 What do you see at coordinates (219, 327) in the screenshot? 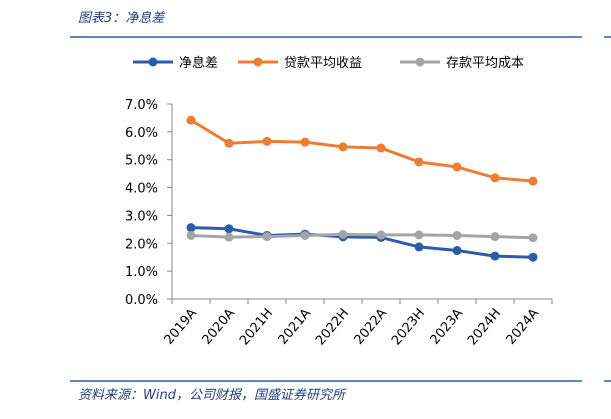
I see `x-tick-label: 2020A` at bounding box center [219, 327].